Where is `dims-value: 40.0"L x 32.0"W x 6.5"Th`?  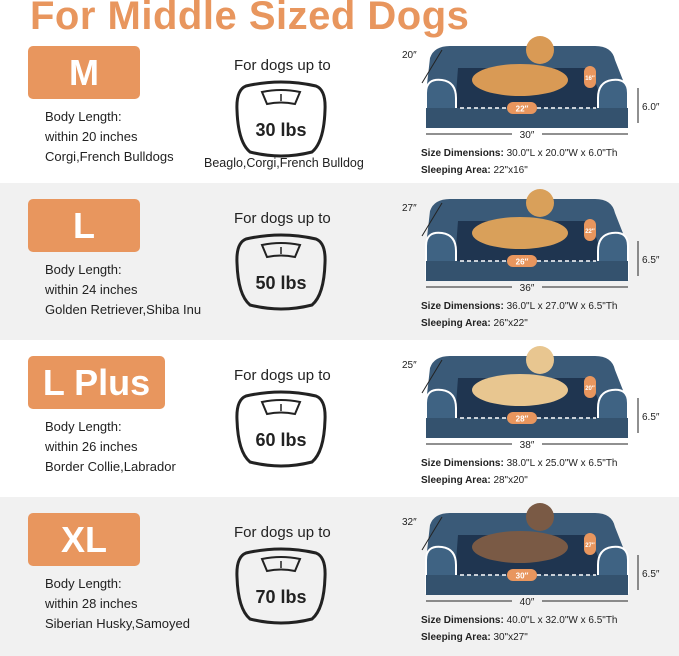
dims-value: 40.0"L x 32.0"W x 6.5"Th is located at coordinates (562, 620).